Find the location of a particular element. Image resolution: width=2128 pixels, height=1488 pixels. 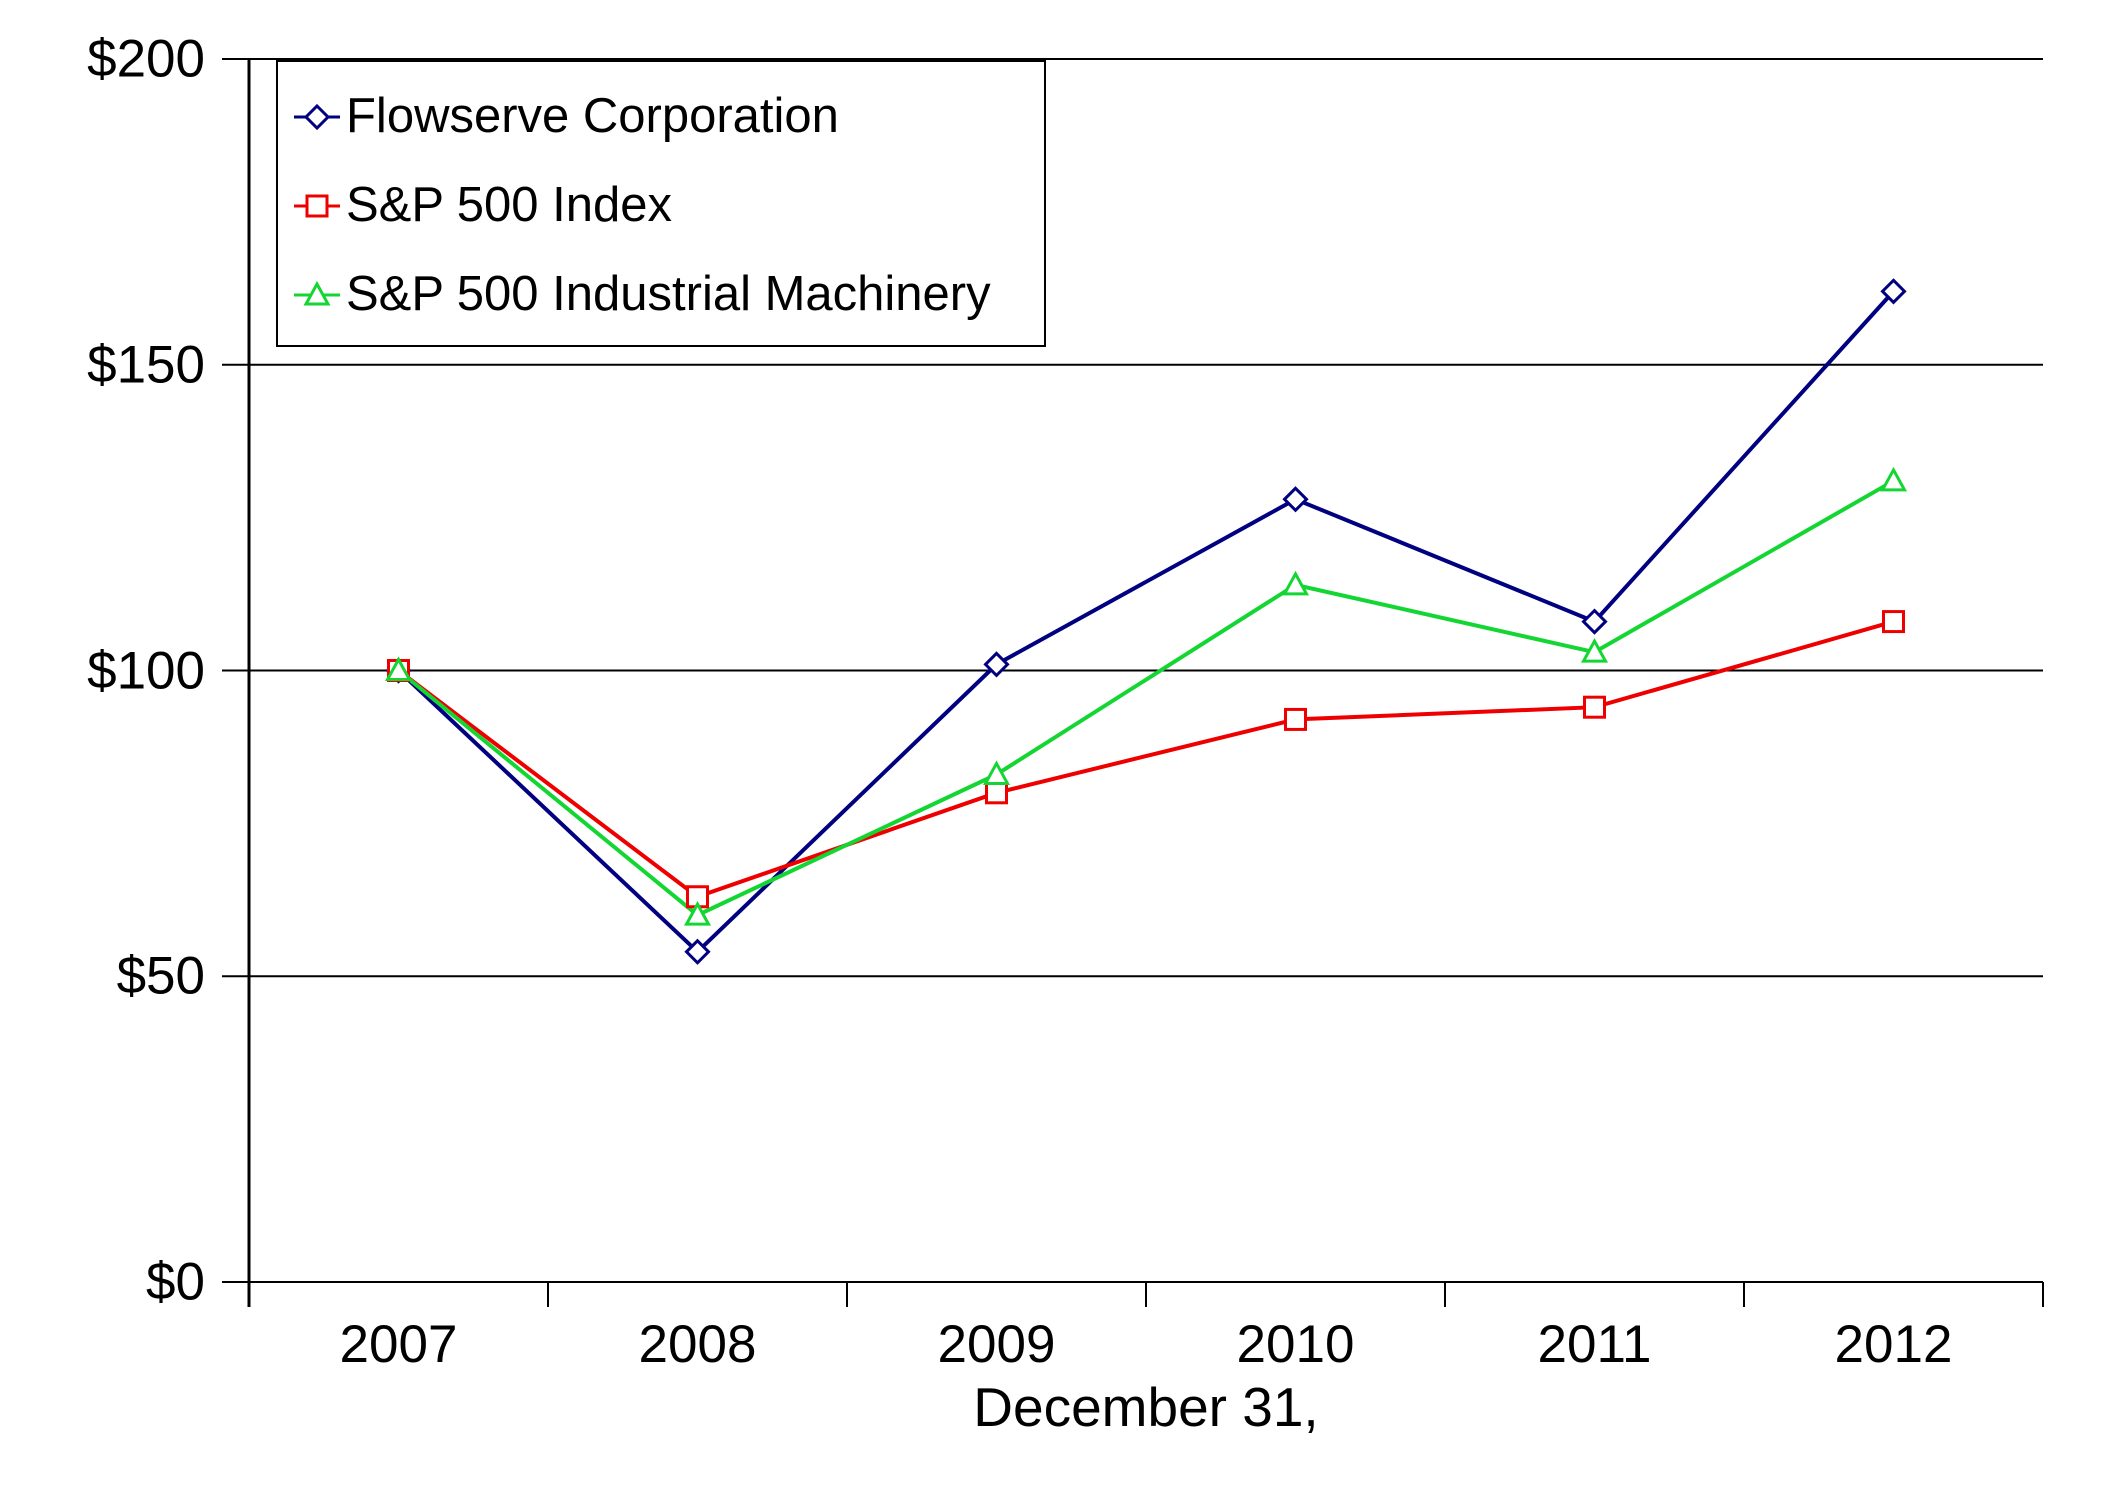

x-tick-label: 2010 is located at coordinates (1295, 1344).